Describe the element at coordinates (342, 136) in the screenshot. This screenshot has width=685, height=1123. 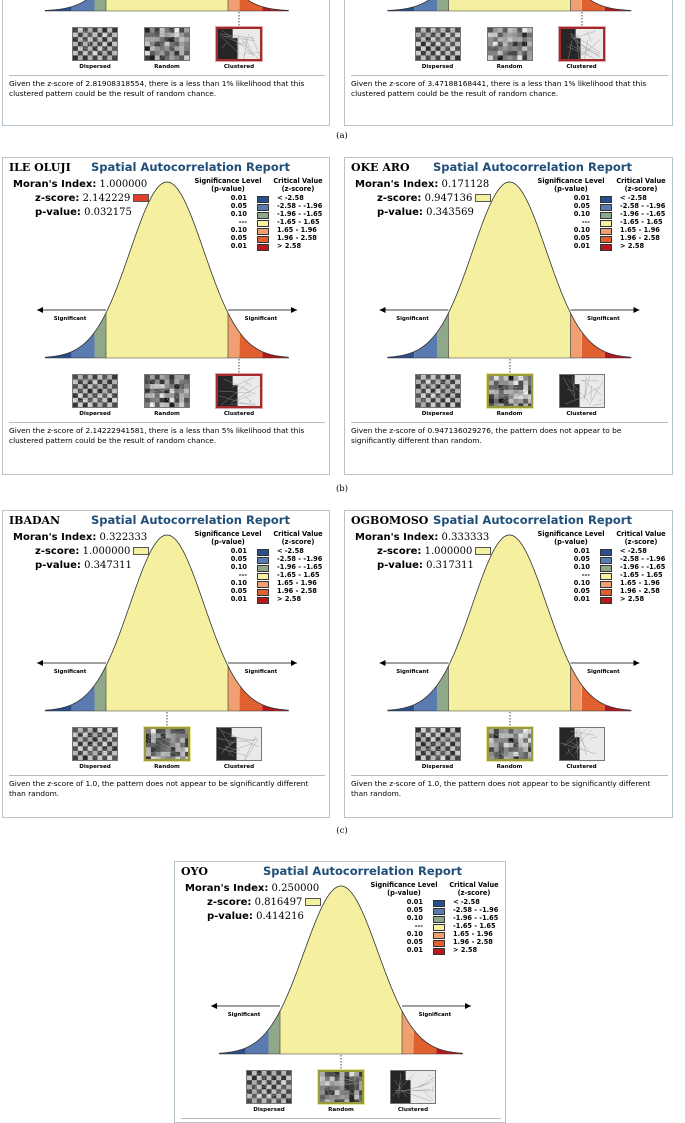
I see `figure-label-0: (a)` at that location.